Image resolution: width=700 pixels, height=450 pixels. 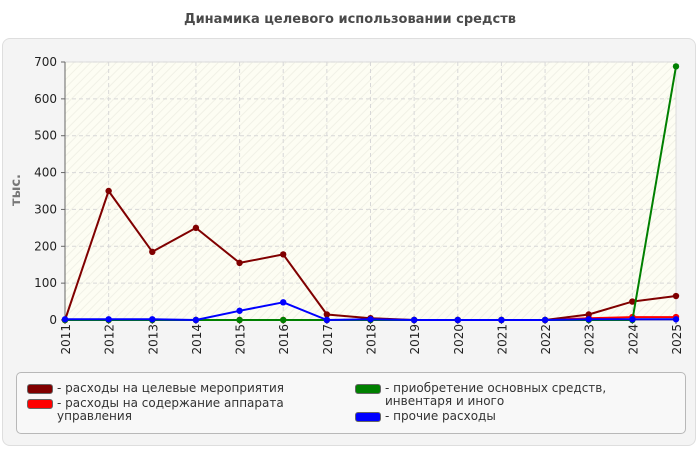 What do you see at coordinates (284, 339) in the screenshot?
I see `x-tick-label: 2016` at bounding box center [284, 339].